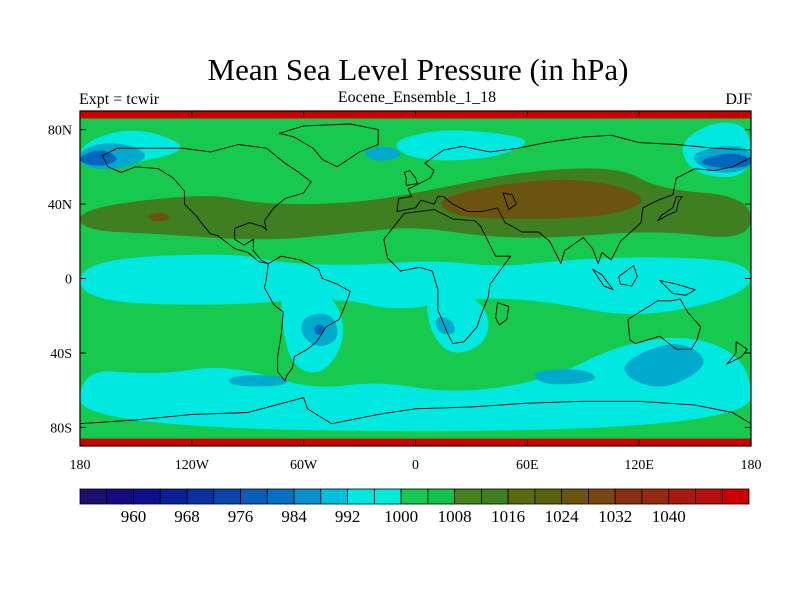 This screenshot has height=600, width=800. I want to click on experiment-label: Expt = tcwir, so click(119, 99).